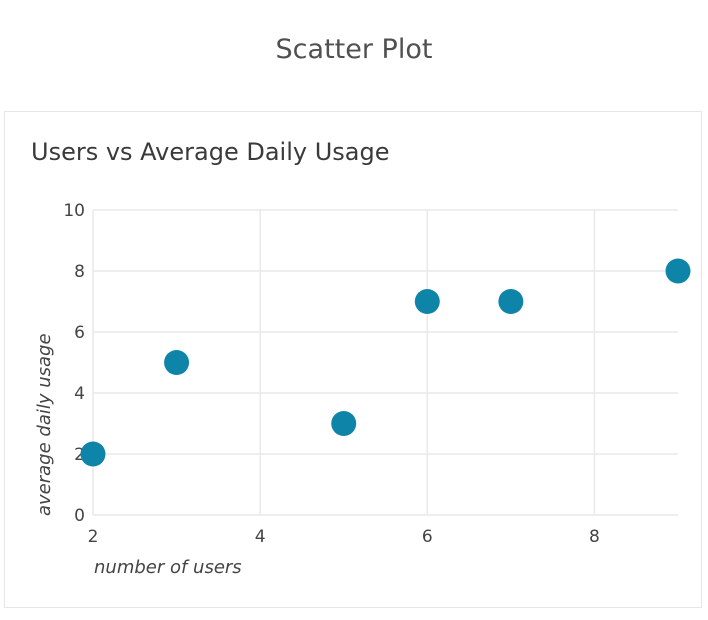 Image resolution: width=708 pixels, height=620 pixels. I want to click on y-tick-label: 10, so click(74, 211).